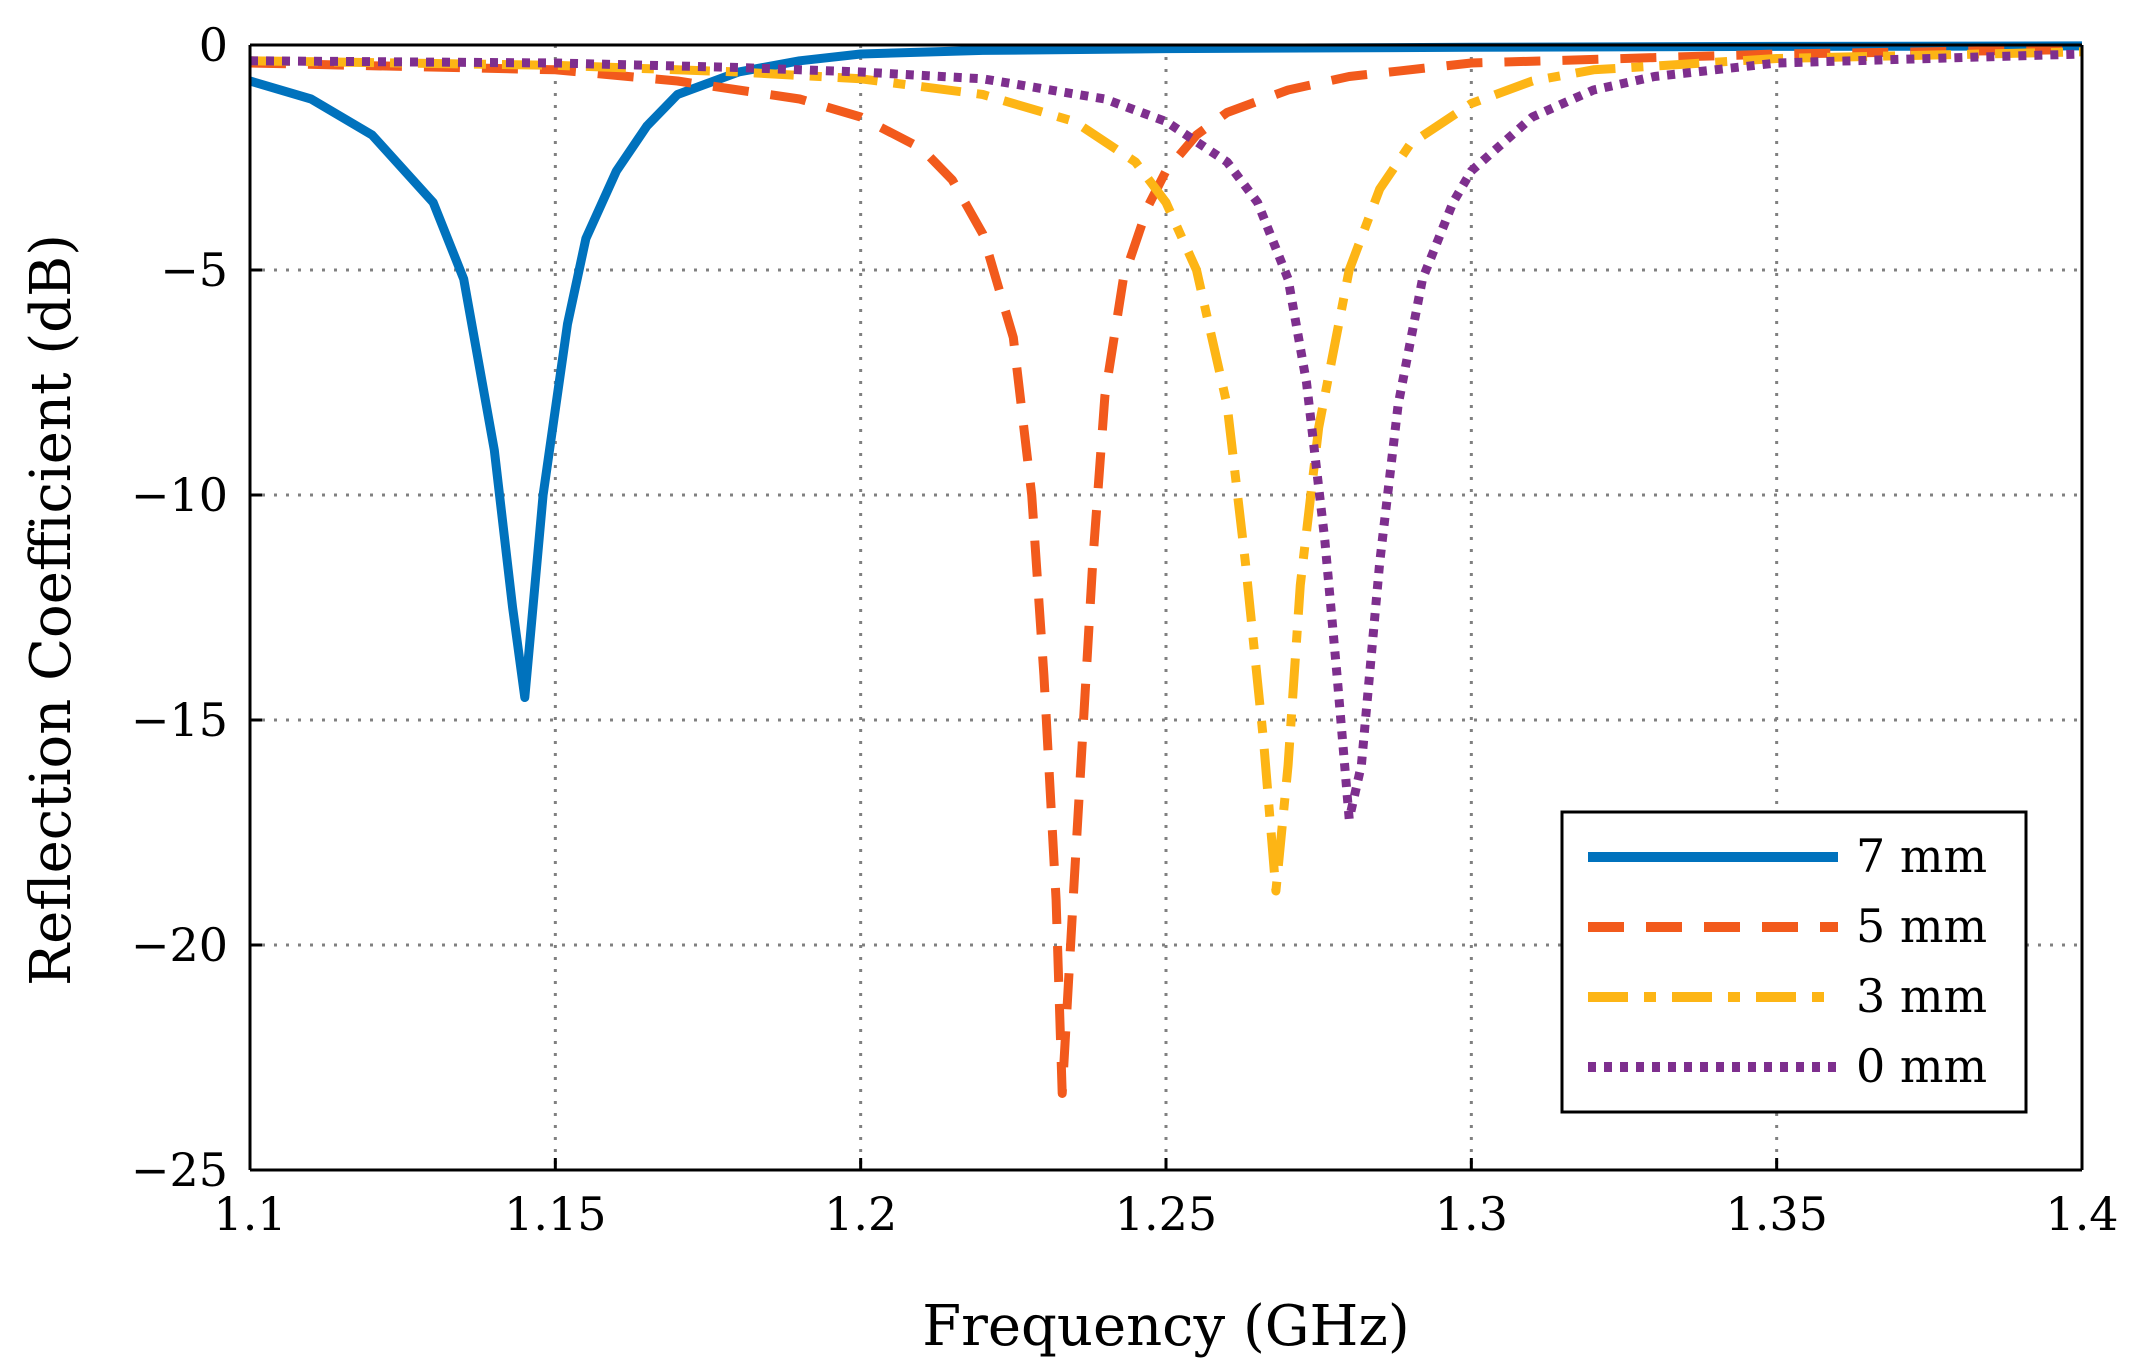  What do you see at coordinates (179, 720) in the screenshot?
I see `y-tick-label: −15` at bounding box center [179, 720].